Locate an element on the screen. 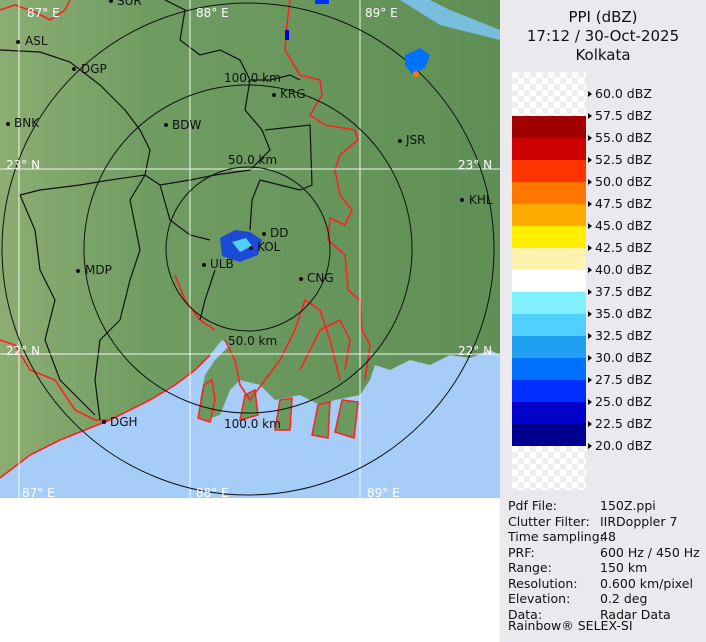  metadata-row: Clutter Filter: IIRDoppler 7 is located at coordinates (592, 521).